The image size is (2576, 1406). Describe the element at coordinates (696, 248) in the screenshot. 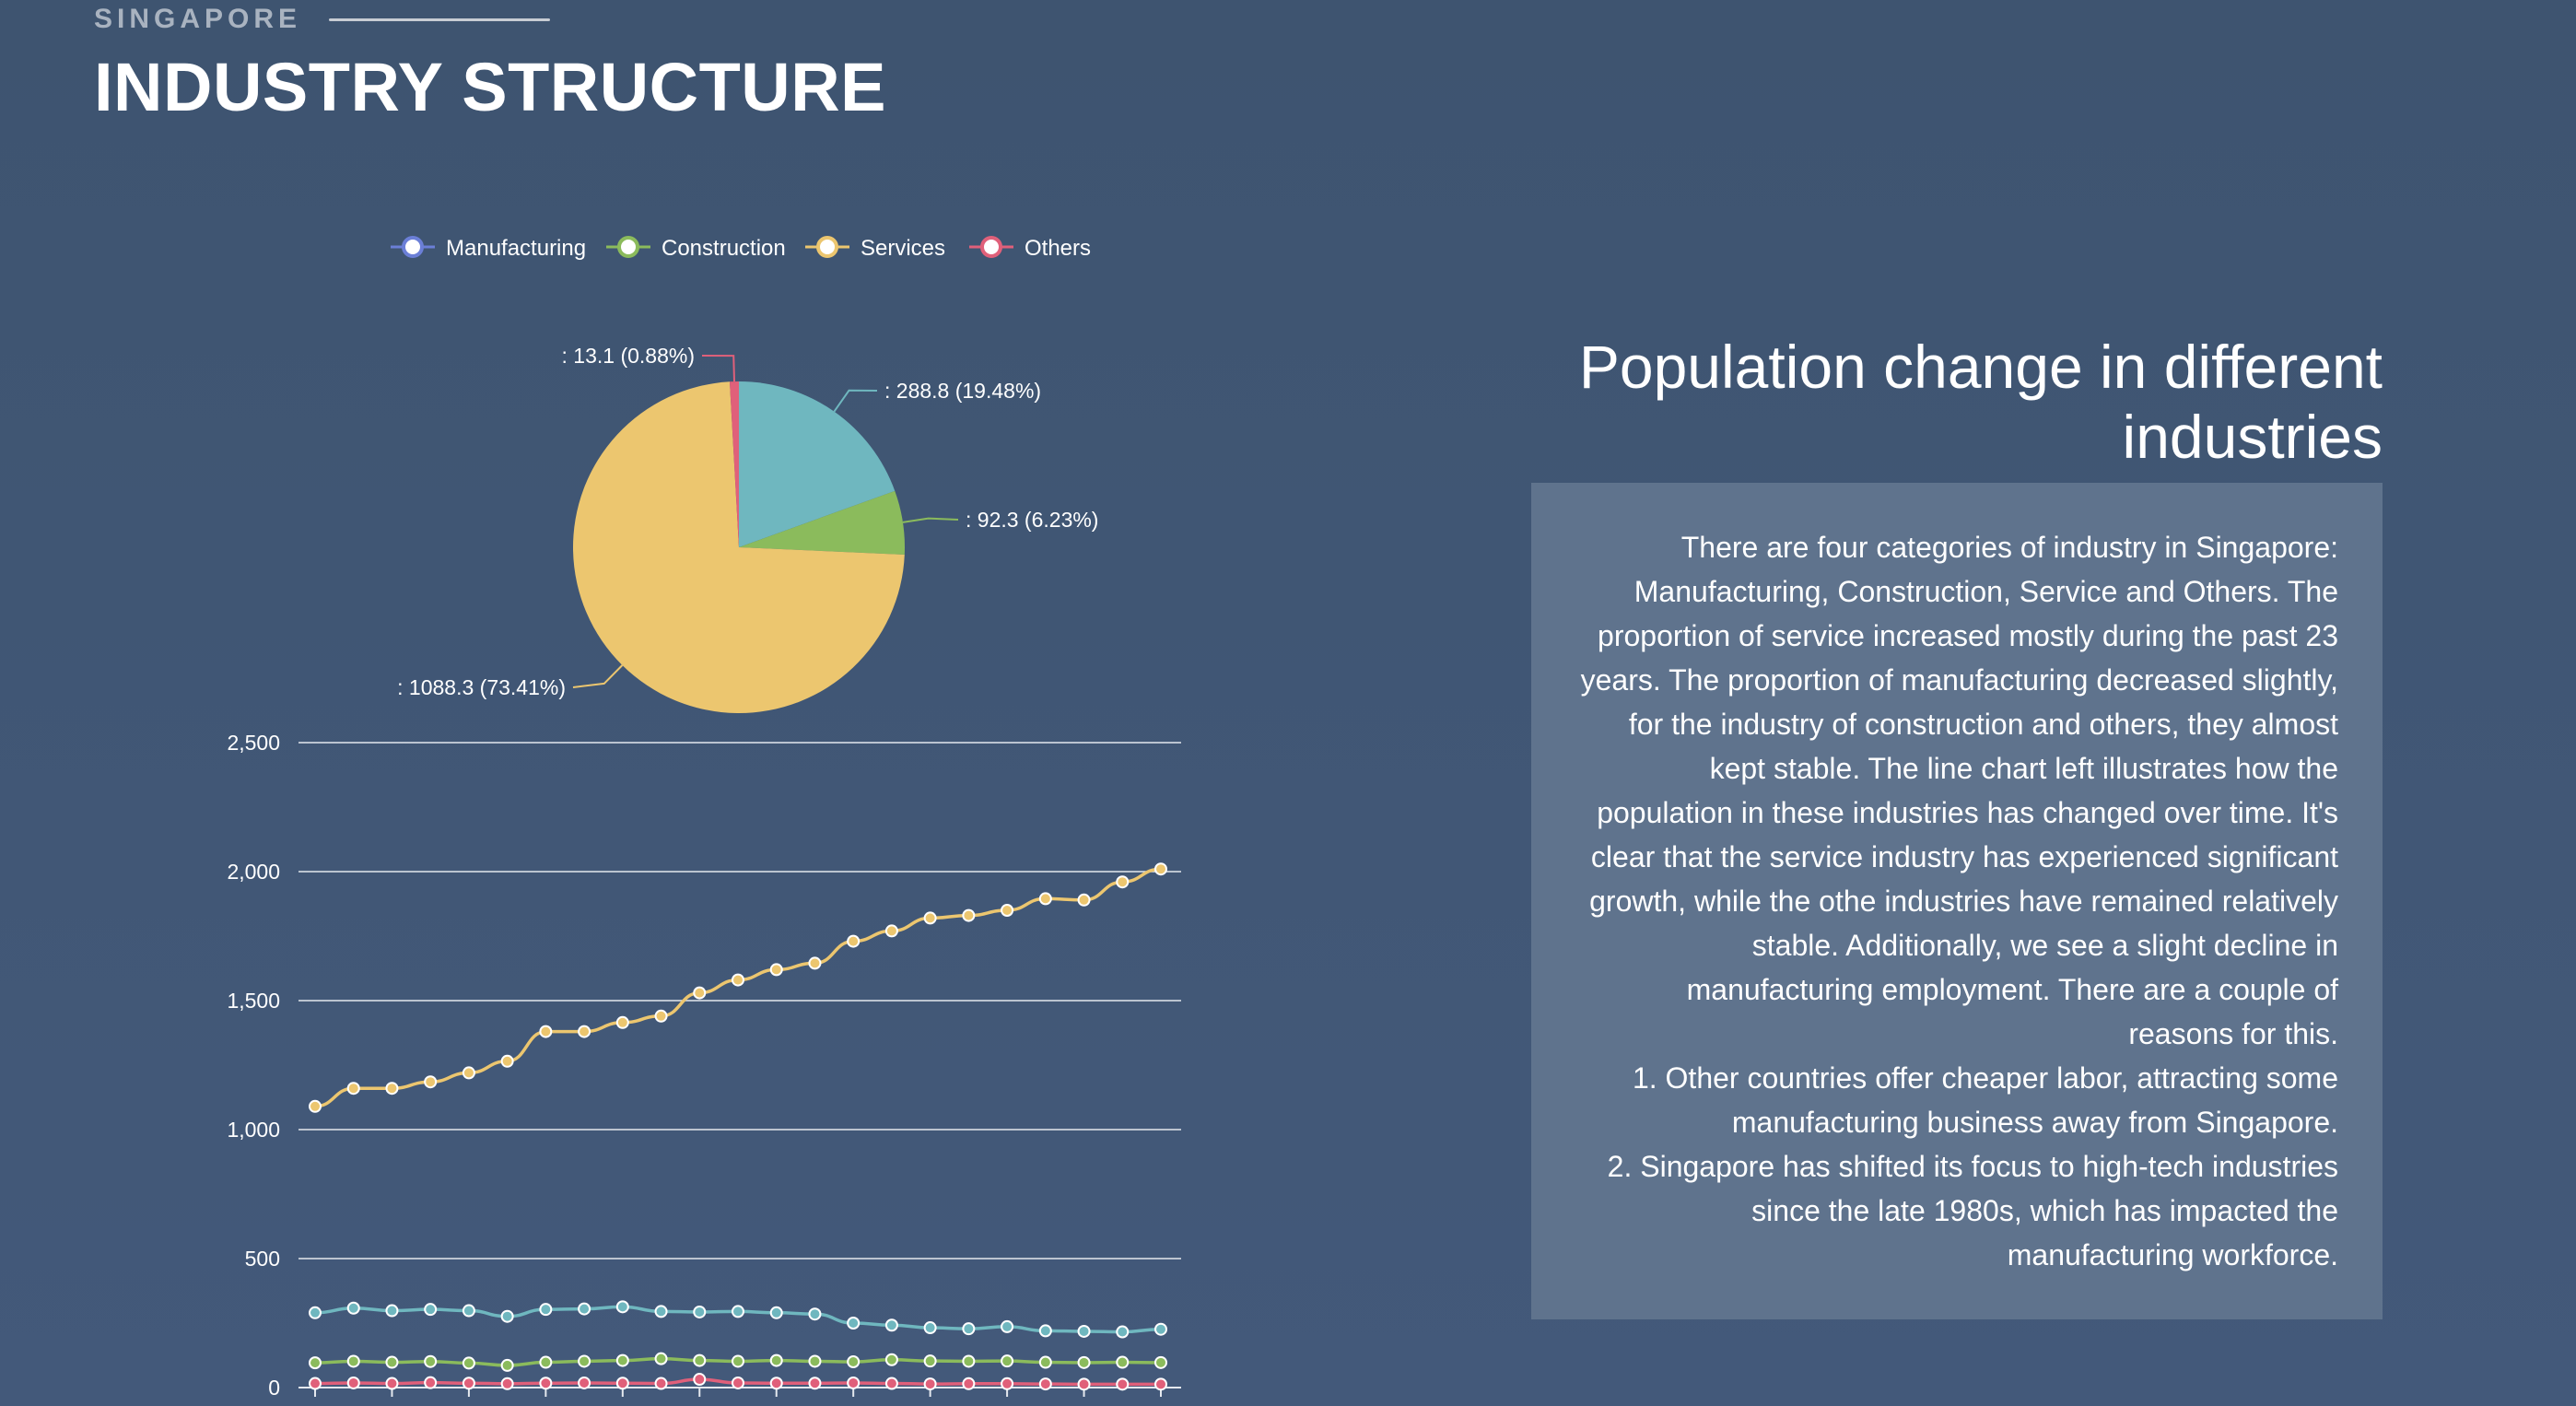

I see `legend-item-construction: Construction` at that location.